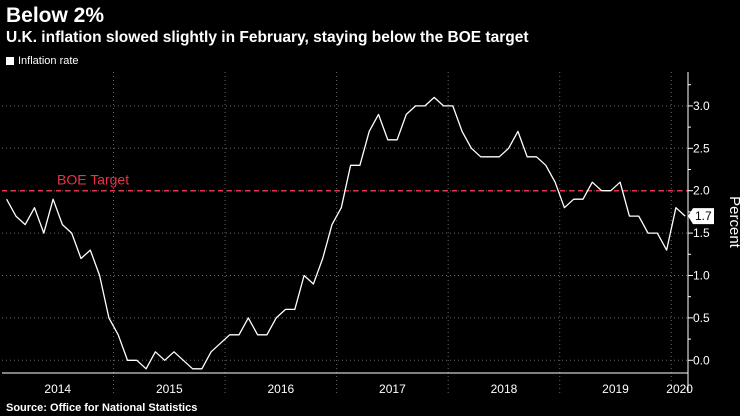 This screenshot has width=740, height=416. I want to click on y-tick-label: 0.5, so click(701, 318).